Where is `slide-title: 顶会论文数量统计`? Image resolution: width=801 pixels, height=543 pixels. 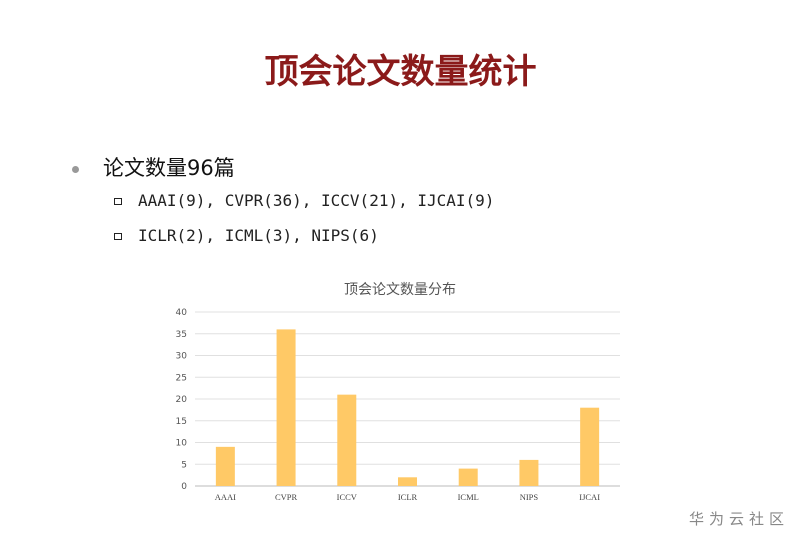 slide-title: 顶会论文数量统计 is located at coordinates (400, 72).